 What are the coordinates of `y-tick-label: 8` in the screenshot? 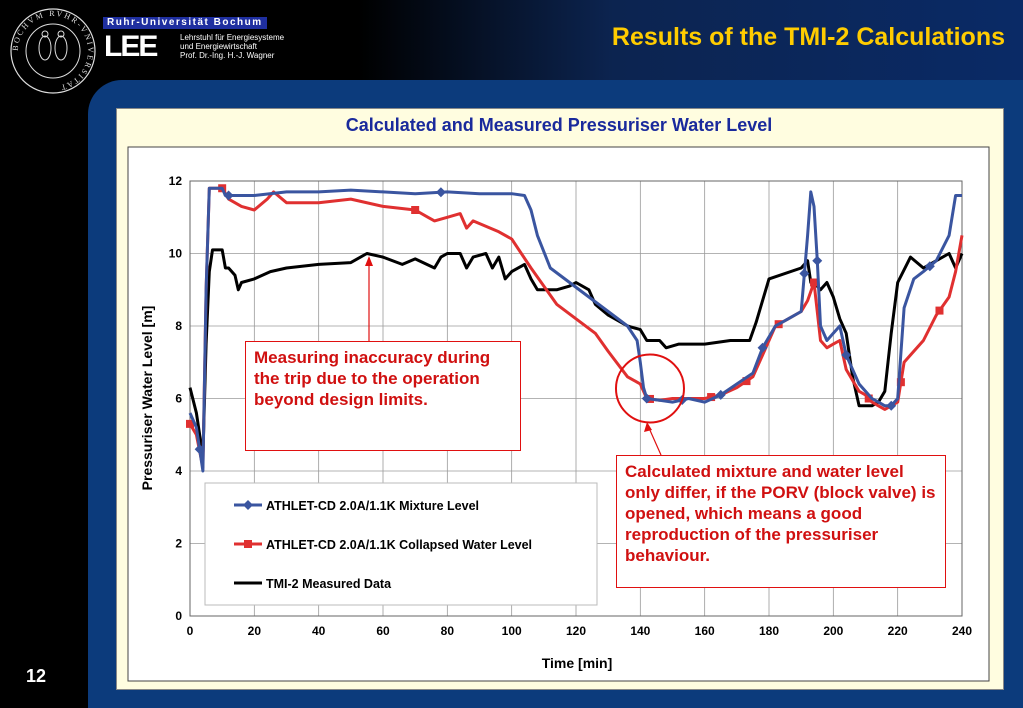 It's located at (178, 326).